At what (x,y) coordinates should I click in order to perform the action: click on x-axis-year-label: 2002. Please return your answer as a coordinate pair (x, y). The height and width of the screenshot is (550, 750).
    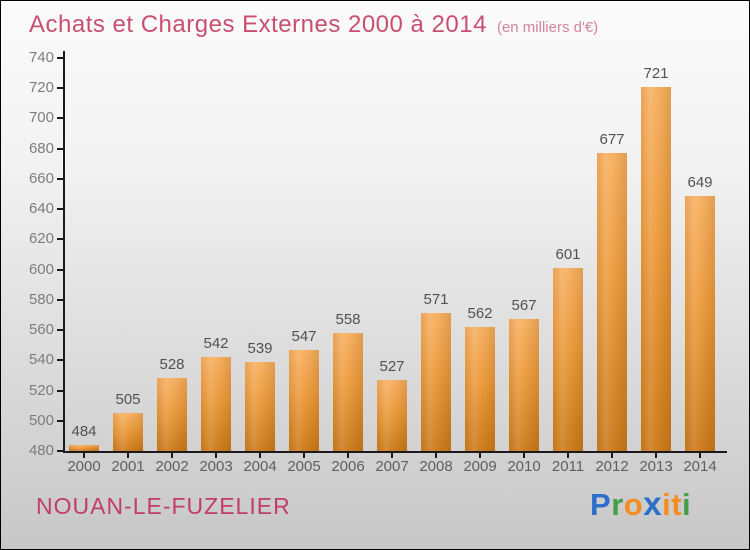
    Looking at the image, I should click on (172, 466).